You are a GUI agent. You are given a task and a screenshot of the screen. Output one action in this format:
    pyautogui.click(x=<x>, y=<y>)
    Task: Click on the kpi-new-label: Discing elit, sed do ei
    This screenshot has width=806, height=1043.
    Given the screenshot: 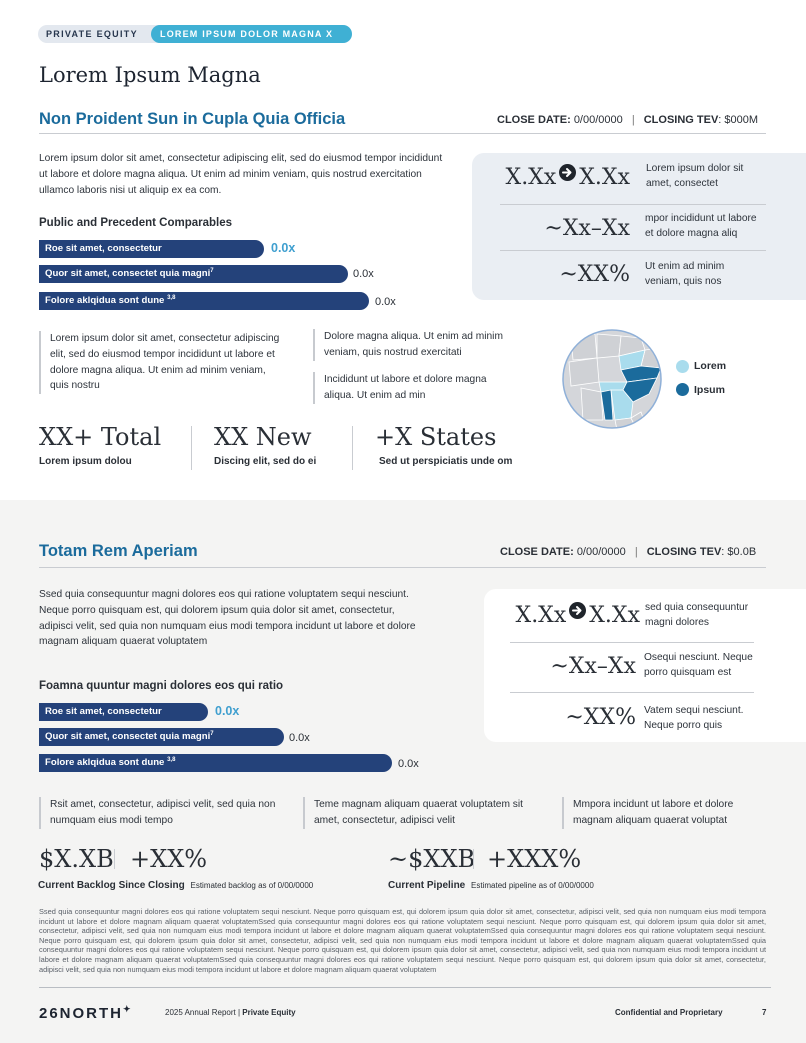 What is the action you would take?
    pyautogui.click(x=265, y=461)
    